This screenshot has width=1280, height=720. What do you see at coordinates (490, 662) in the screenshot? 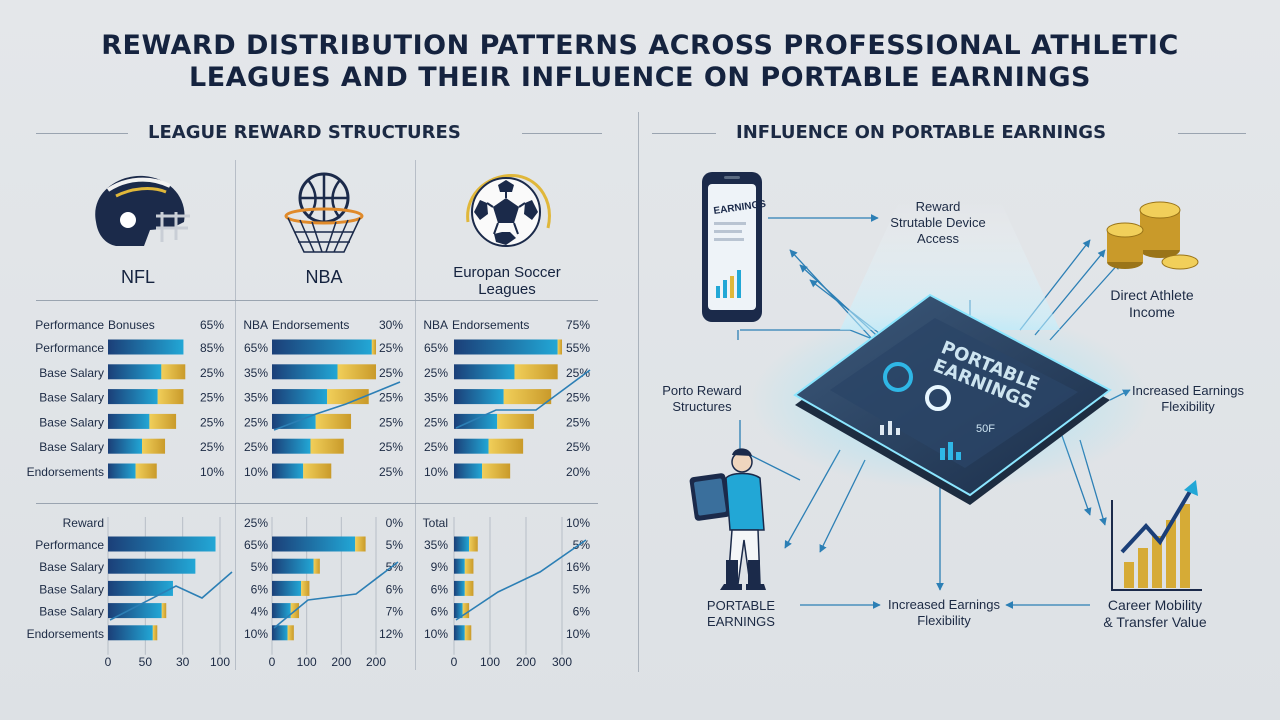
I see `soccer-lower-xtick: 100` at bounding box center [490, 662].